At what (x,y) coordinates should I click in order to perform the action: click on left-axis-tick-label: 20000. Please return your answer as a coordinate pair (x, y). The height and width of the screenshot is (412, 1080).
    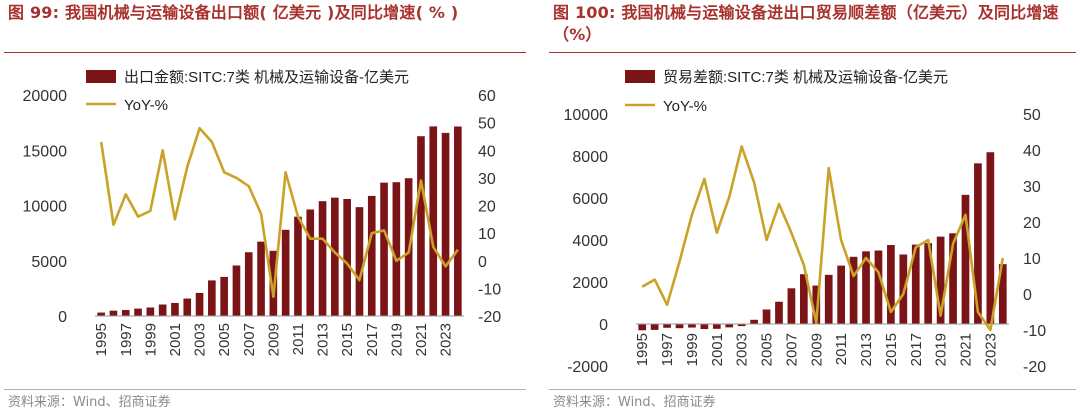
    Looking at the image, I should click on (45, 96).